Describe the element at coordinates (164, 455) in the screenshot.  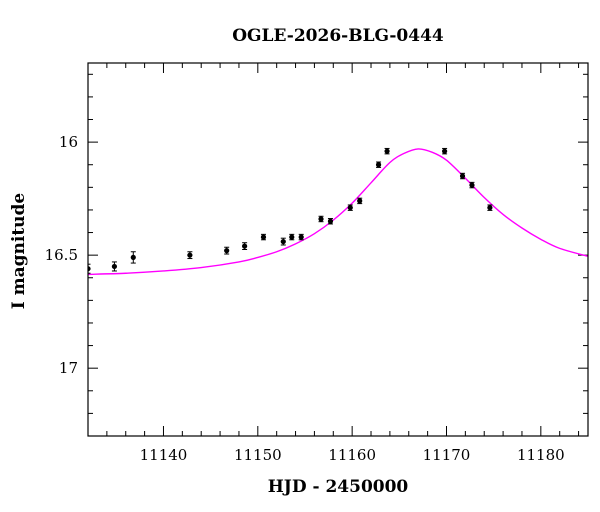
I see `x-tick-label: 11140` at that location.